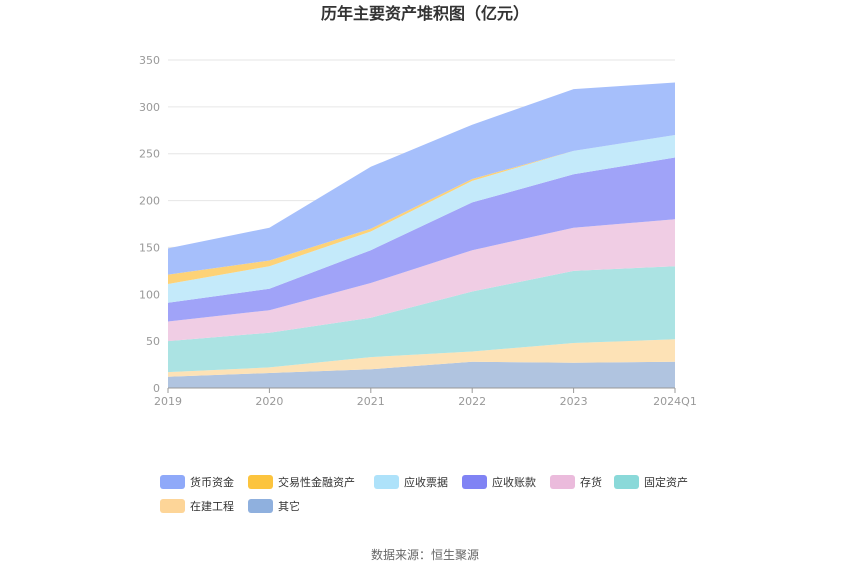 The image size is (850, 575). Describe the element at coordinates (269, 401) in the screenshot. I see `x-tick-label: 2020` at that location.